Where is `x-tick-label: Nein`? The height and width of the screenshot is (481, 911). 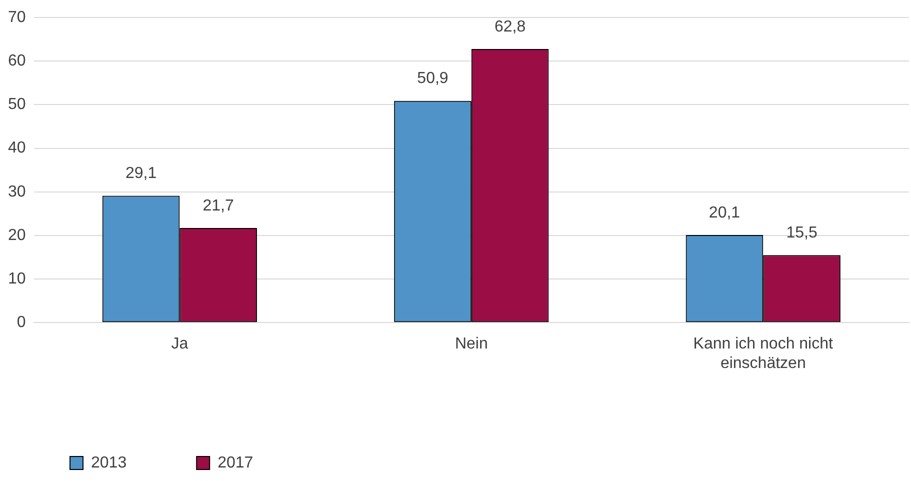
x-tick-label: Nein is located at coordinates (471, 344).